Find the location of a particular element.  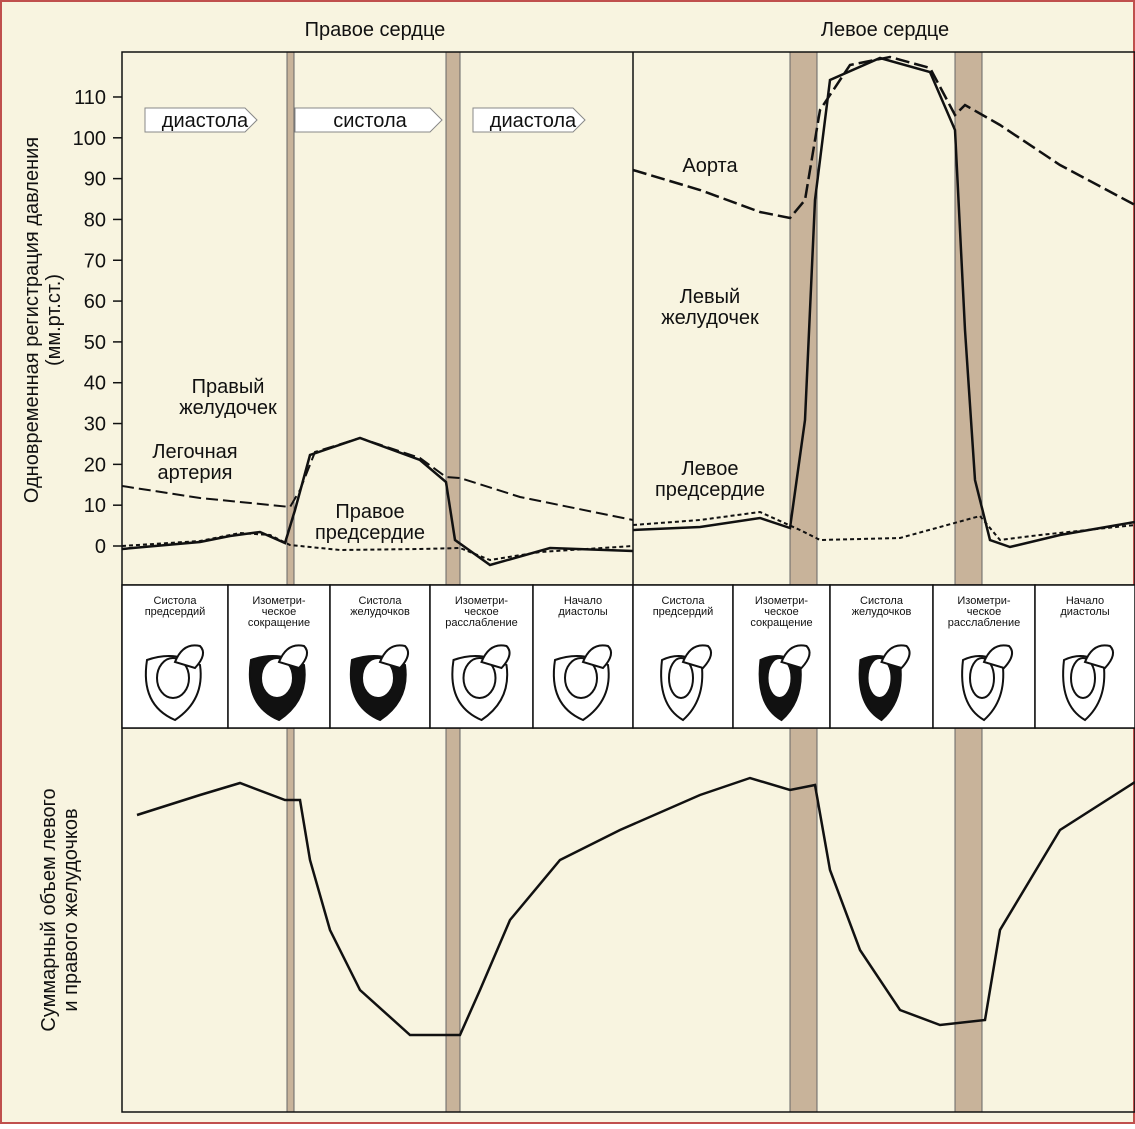

curve-label: Легочная is located at coordinates (194, 452).